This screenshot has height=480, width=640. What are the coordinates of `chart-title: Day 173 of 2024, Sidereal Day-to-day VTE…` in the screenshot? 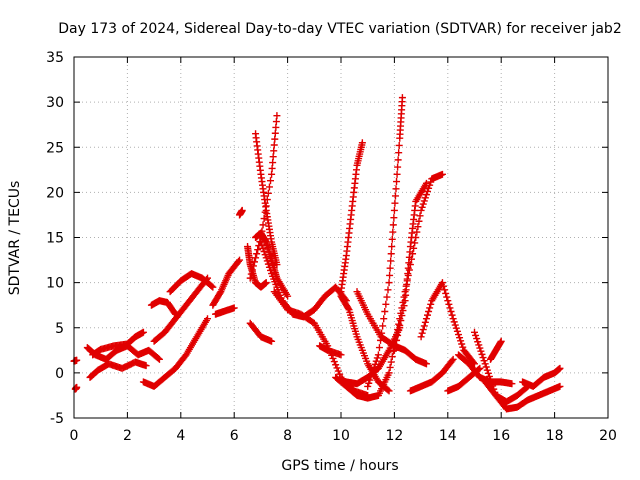 It's located at (339, 29).